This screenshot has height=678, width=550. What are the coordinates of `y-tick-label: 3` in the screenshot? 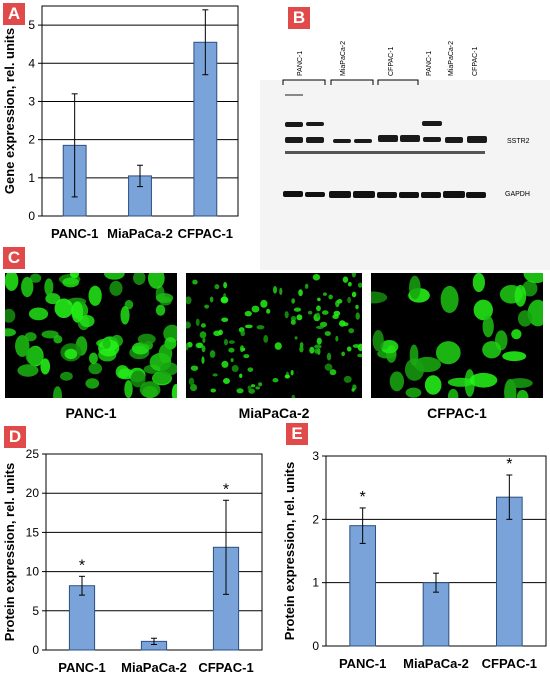 It's located at (31, 101).